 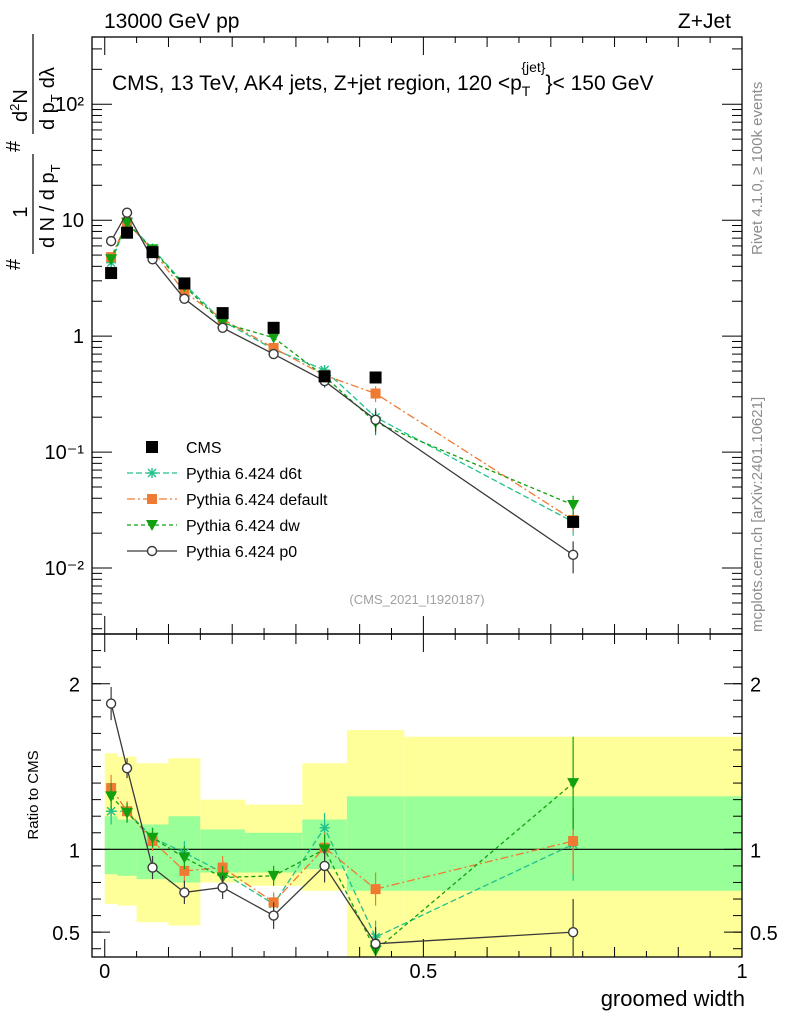 I want to click on x-tick-label: 1, so click(x=741, y=972).